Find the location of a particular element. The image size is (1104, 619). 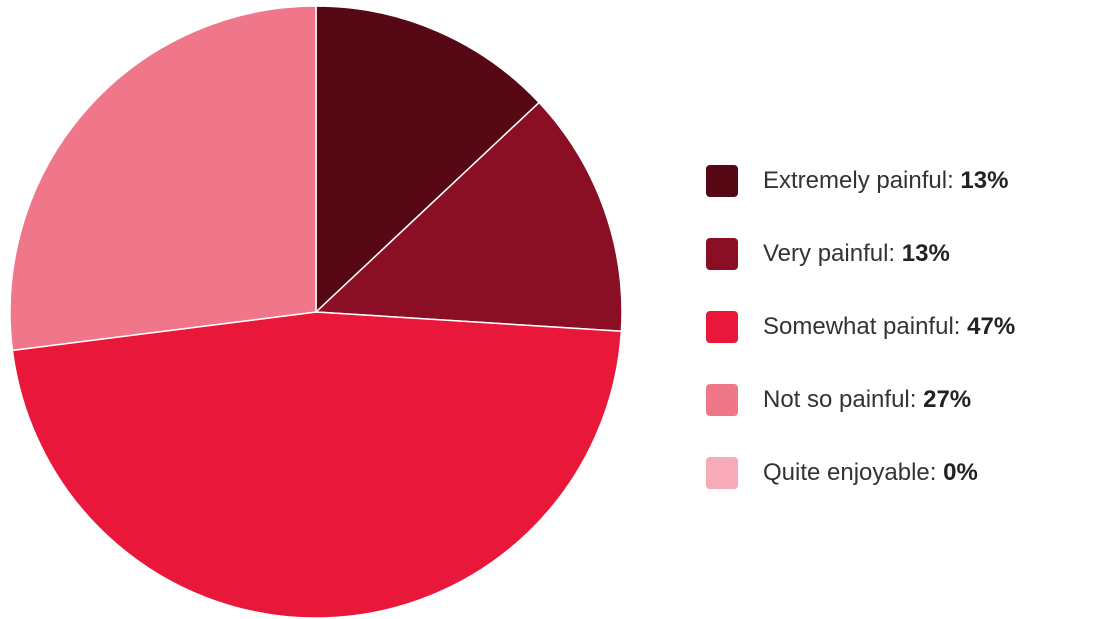

legend-label-quite-enjoyable: Quite enjoyable is located at coordinates (846, 472).